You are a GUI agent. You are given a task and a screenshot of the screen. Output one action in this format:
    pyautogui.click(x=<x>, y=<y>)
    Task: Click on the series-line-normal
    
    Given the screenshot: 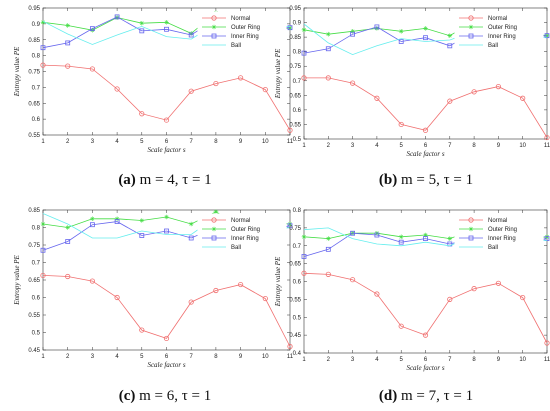 What is the action you would take?
    pyautogui.click(x=166, y=97)
    